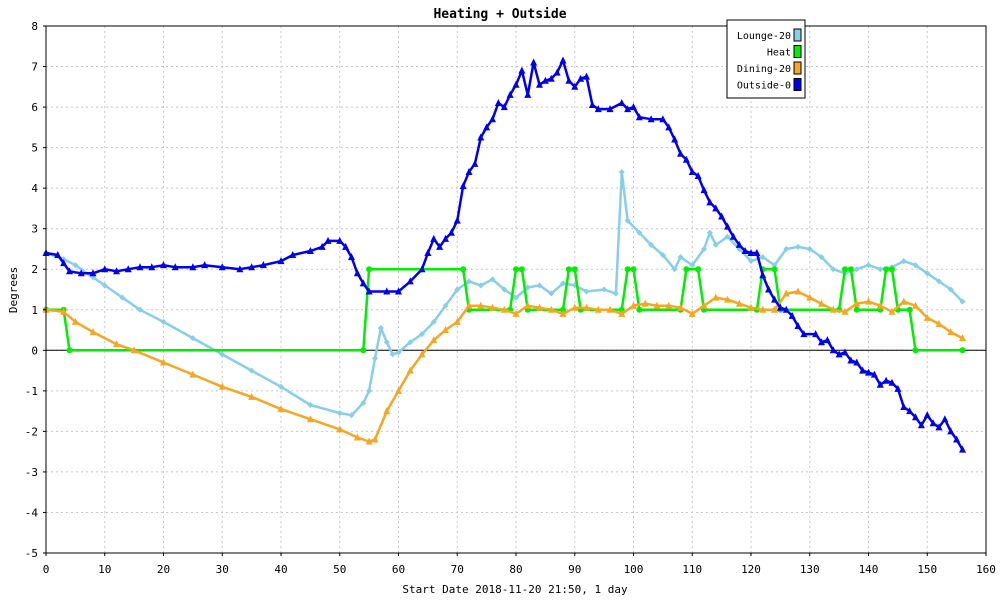 The image size is (1000, 600). I want to click on legend-swatch, so click(797, 68).